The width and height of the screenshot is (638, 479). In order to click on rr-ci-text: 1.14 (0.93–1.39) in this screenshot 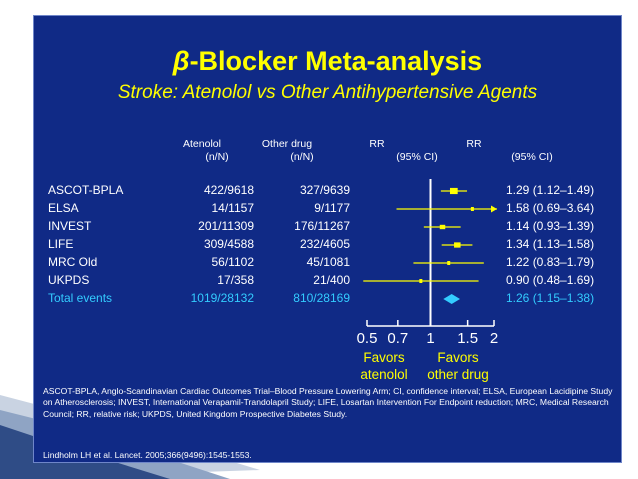, I will do `click(550, 226)`.